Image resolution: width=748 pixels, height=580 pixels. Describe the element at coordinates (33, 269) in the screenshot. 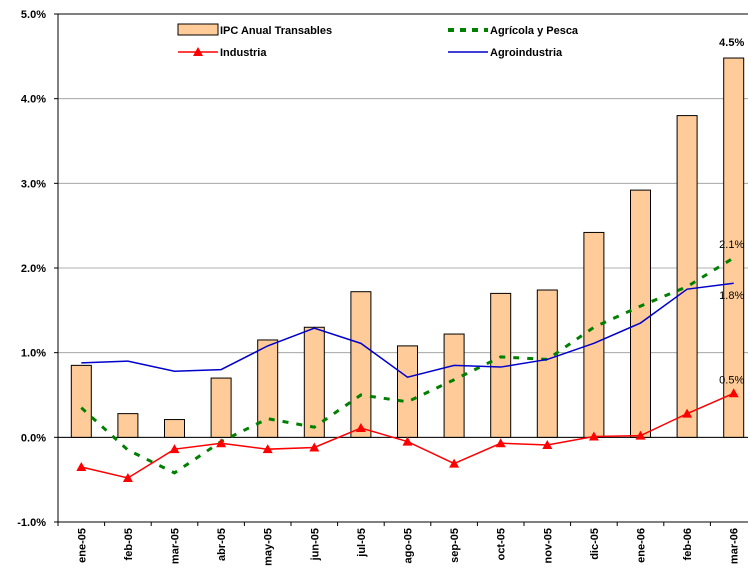

I see `y-tick-label: 2.0%` at that location.